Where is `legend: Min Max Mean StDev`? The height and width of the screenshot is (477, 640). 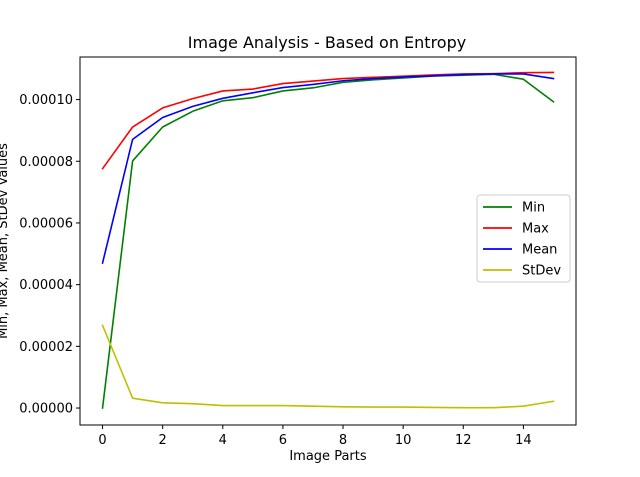
legend: Min Max Mean StDev is located at coordinates (523, 238).